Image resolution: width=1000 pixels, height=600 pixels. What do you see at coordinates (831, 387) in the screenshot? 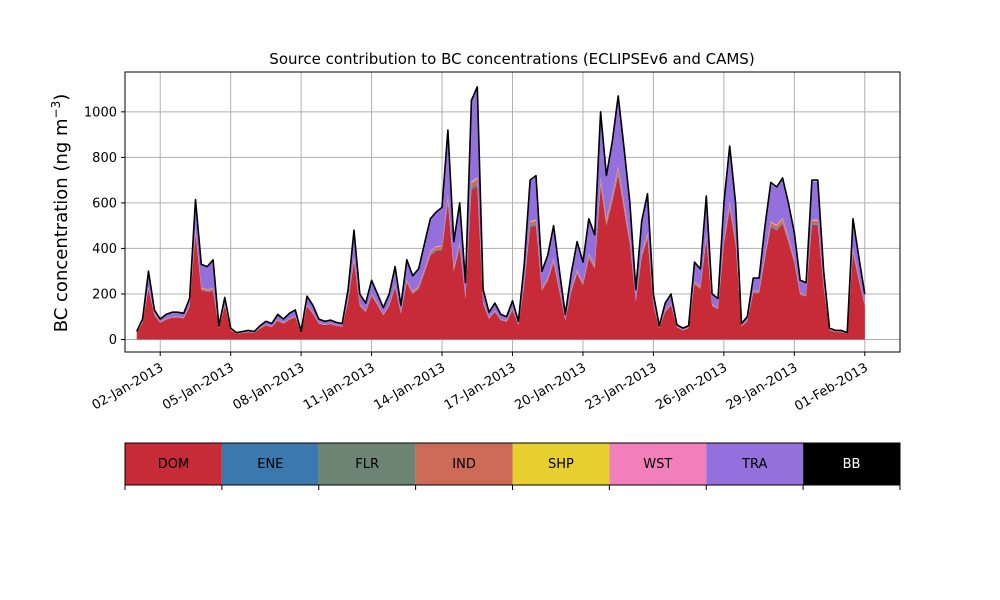
I see `x-tick-label: 01-Feb-2013` at bounding box center [831, 387].